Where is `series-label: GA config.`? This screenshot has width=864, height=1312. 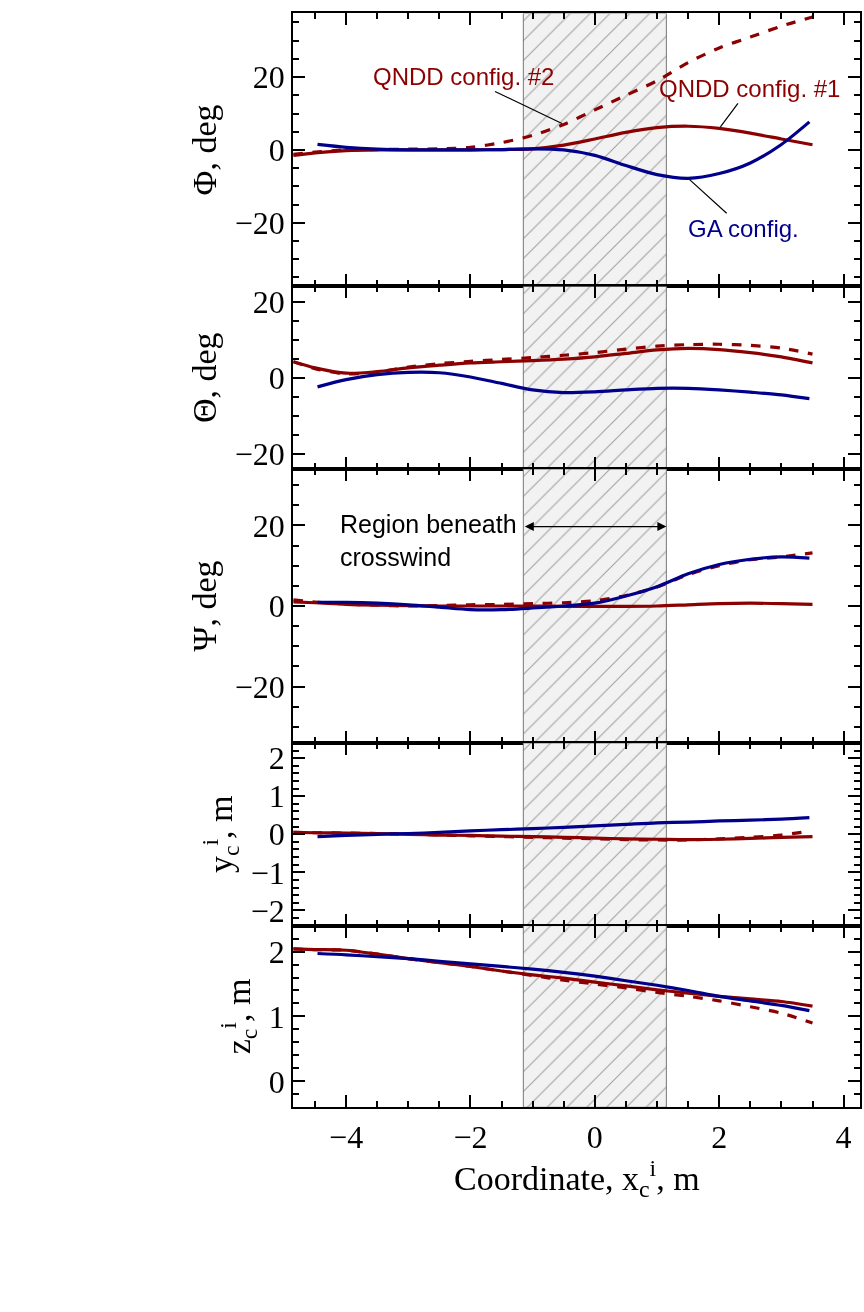
series-label: GA config. is located at coordinates (743, 228).